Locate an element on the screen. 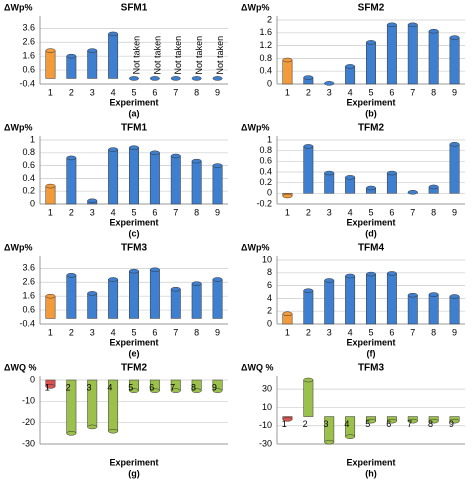 This screenshot has height=480, width=474. y-tick-label: 1 is located at coordinates (32, 139).